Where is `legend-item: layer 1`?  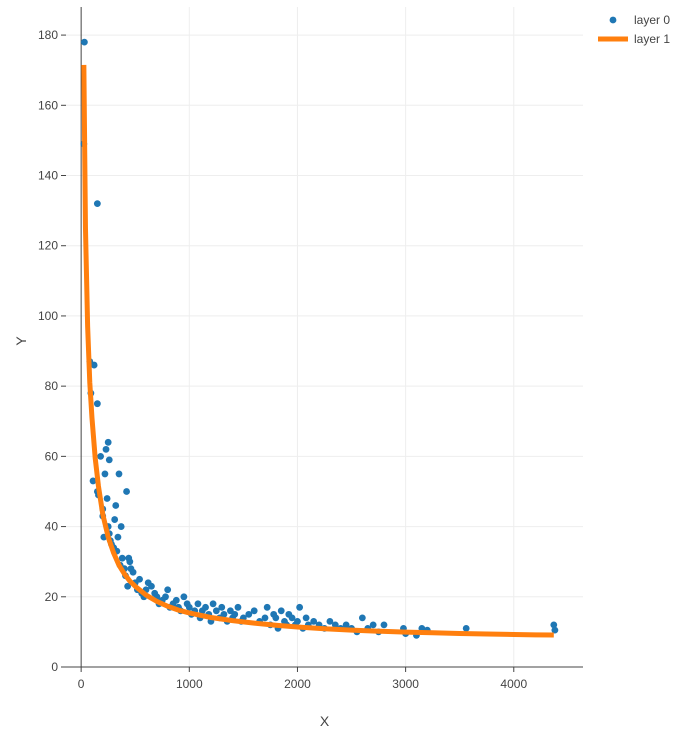
legend-item: layer 1 is located at coordinates (634, 39).